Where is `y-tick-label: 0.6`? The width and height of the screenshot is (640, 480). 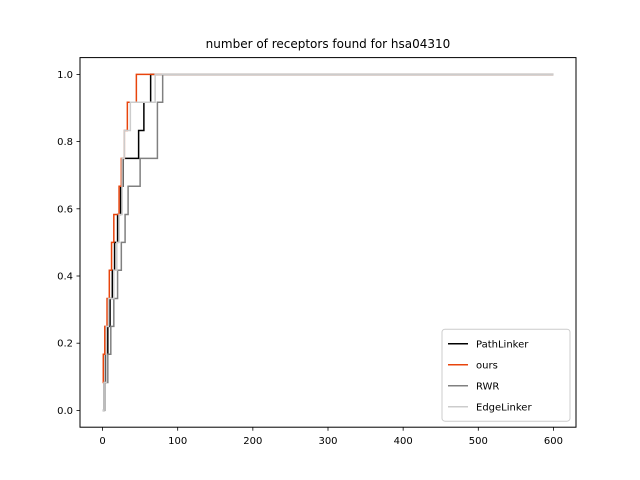
y-tick-label: 0.6 is located at coordinates (65, 209).